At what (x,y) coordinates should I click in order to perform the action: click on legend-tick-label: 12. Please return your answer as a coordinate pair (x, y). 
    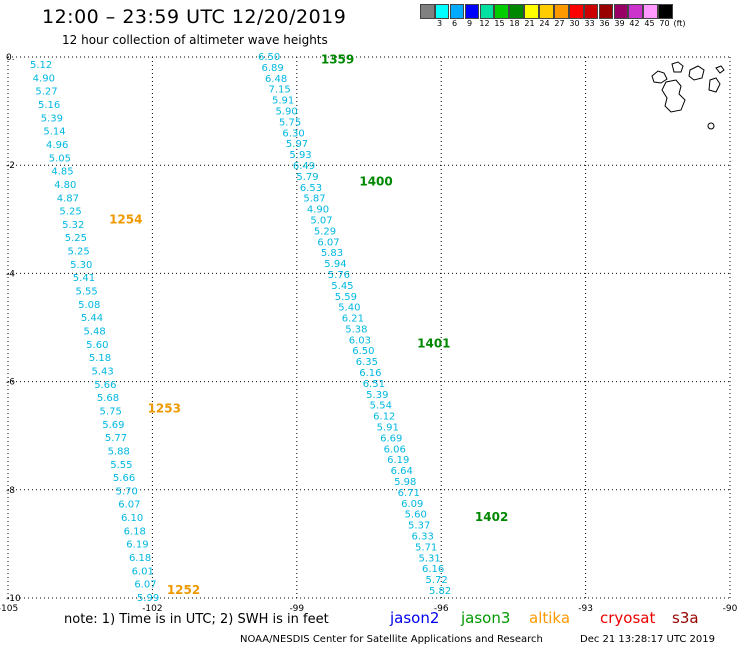
    Looking at the image, I should click on (484, 23).